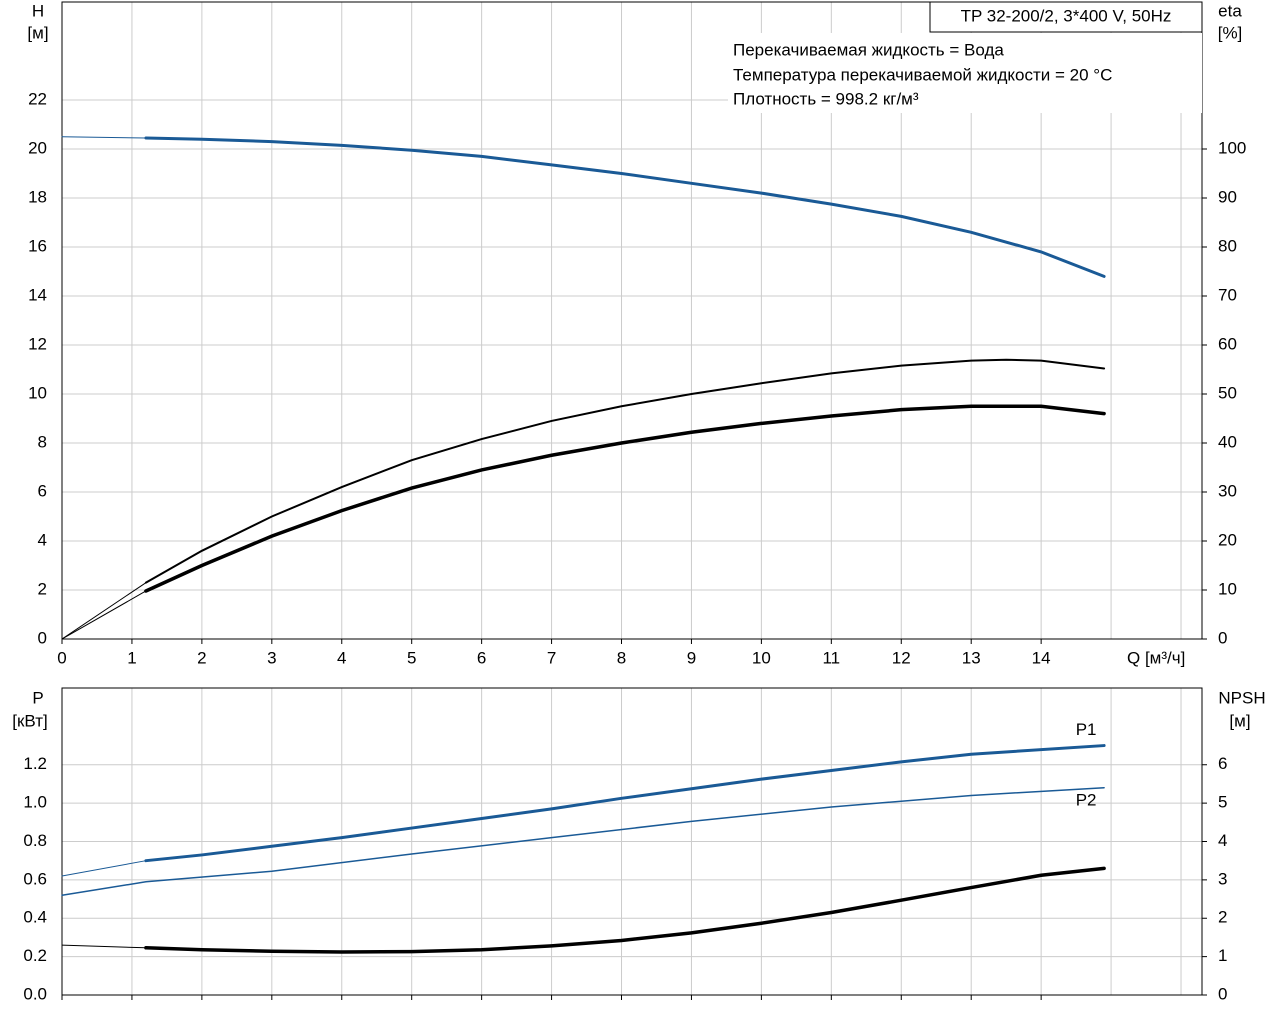  What do you see at coordinates (35, 993) in the screenshot?
I see `y-tick-label: 0.0` at bounding box center [35, 993].